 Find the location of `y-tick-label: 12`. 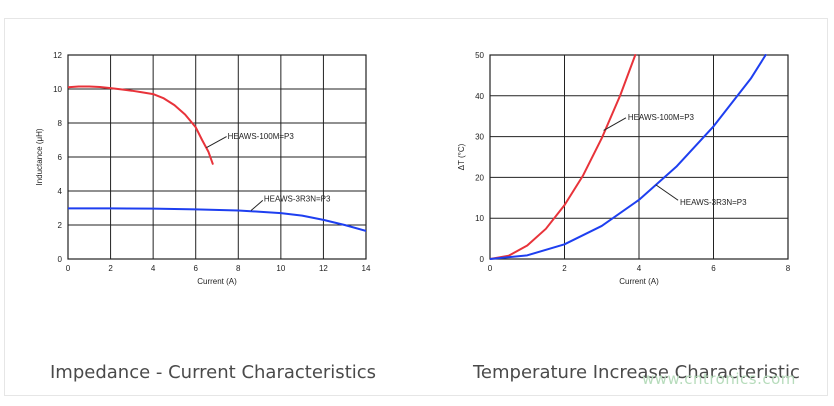

y-tick-label: 12 is located at coordinates (57, 55).